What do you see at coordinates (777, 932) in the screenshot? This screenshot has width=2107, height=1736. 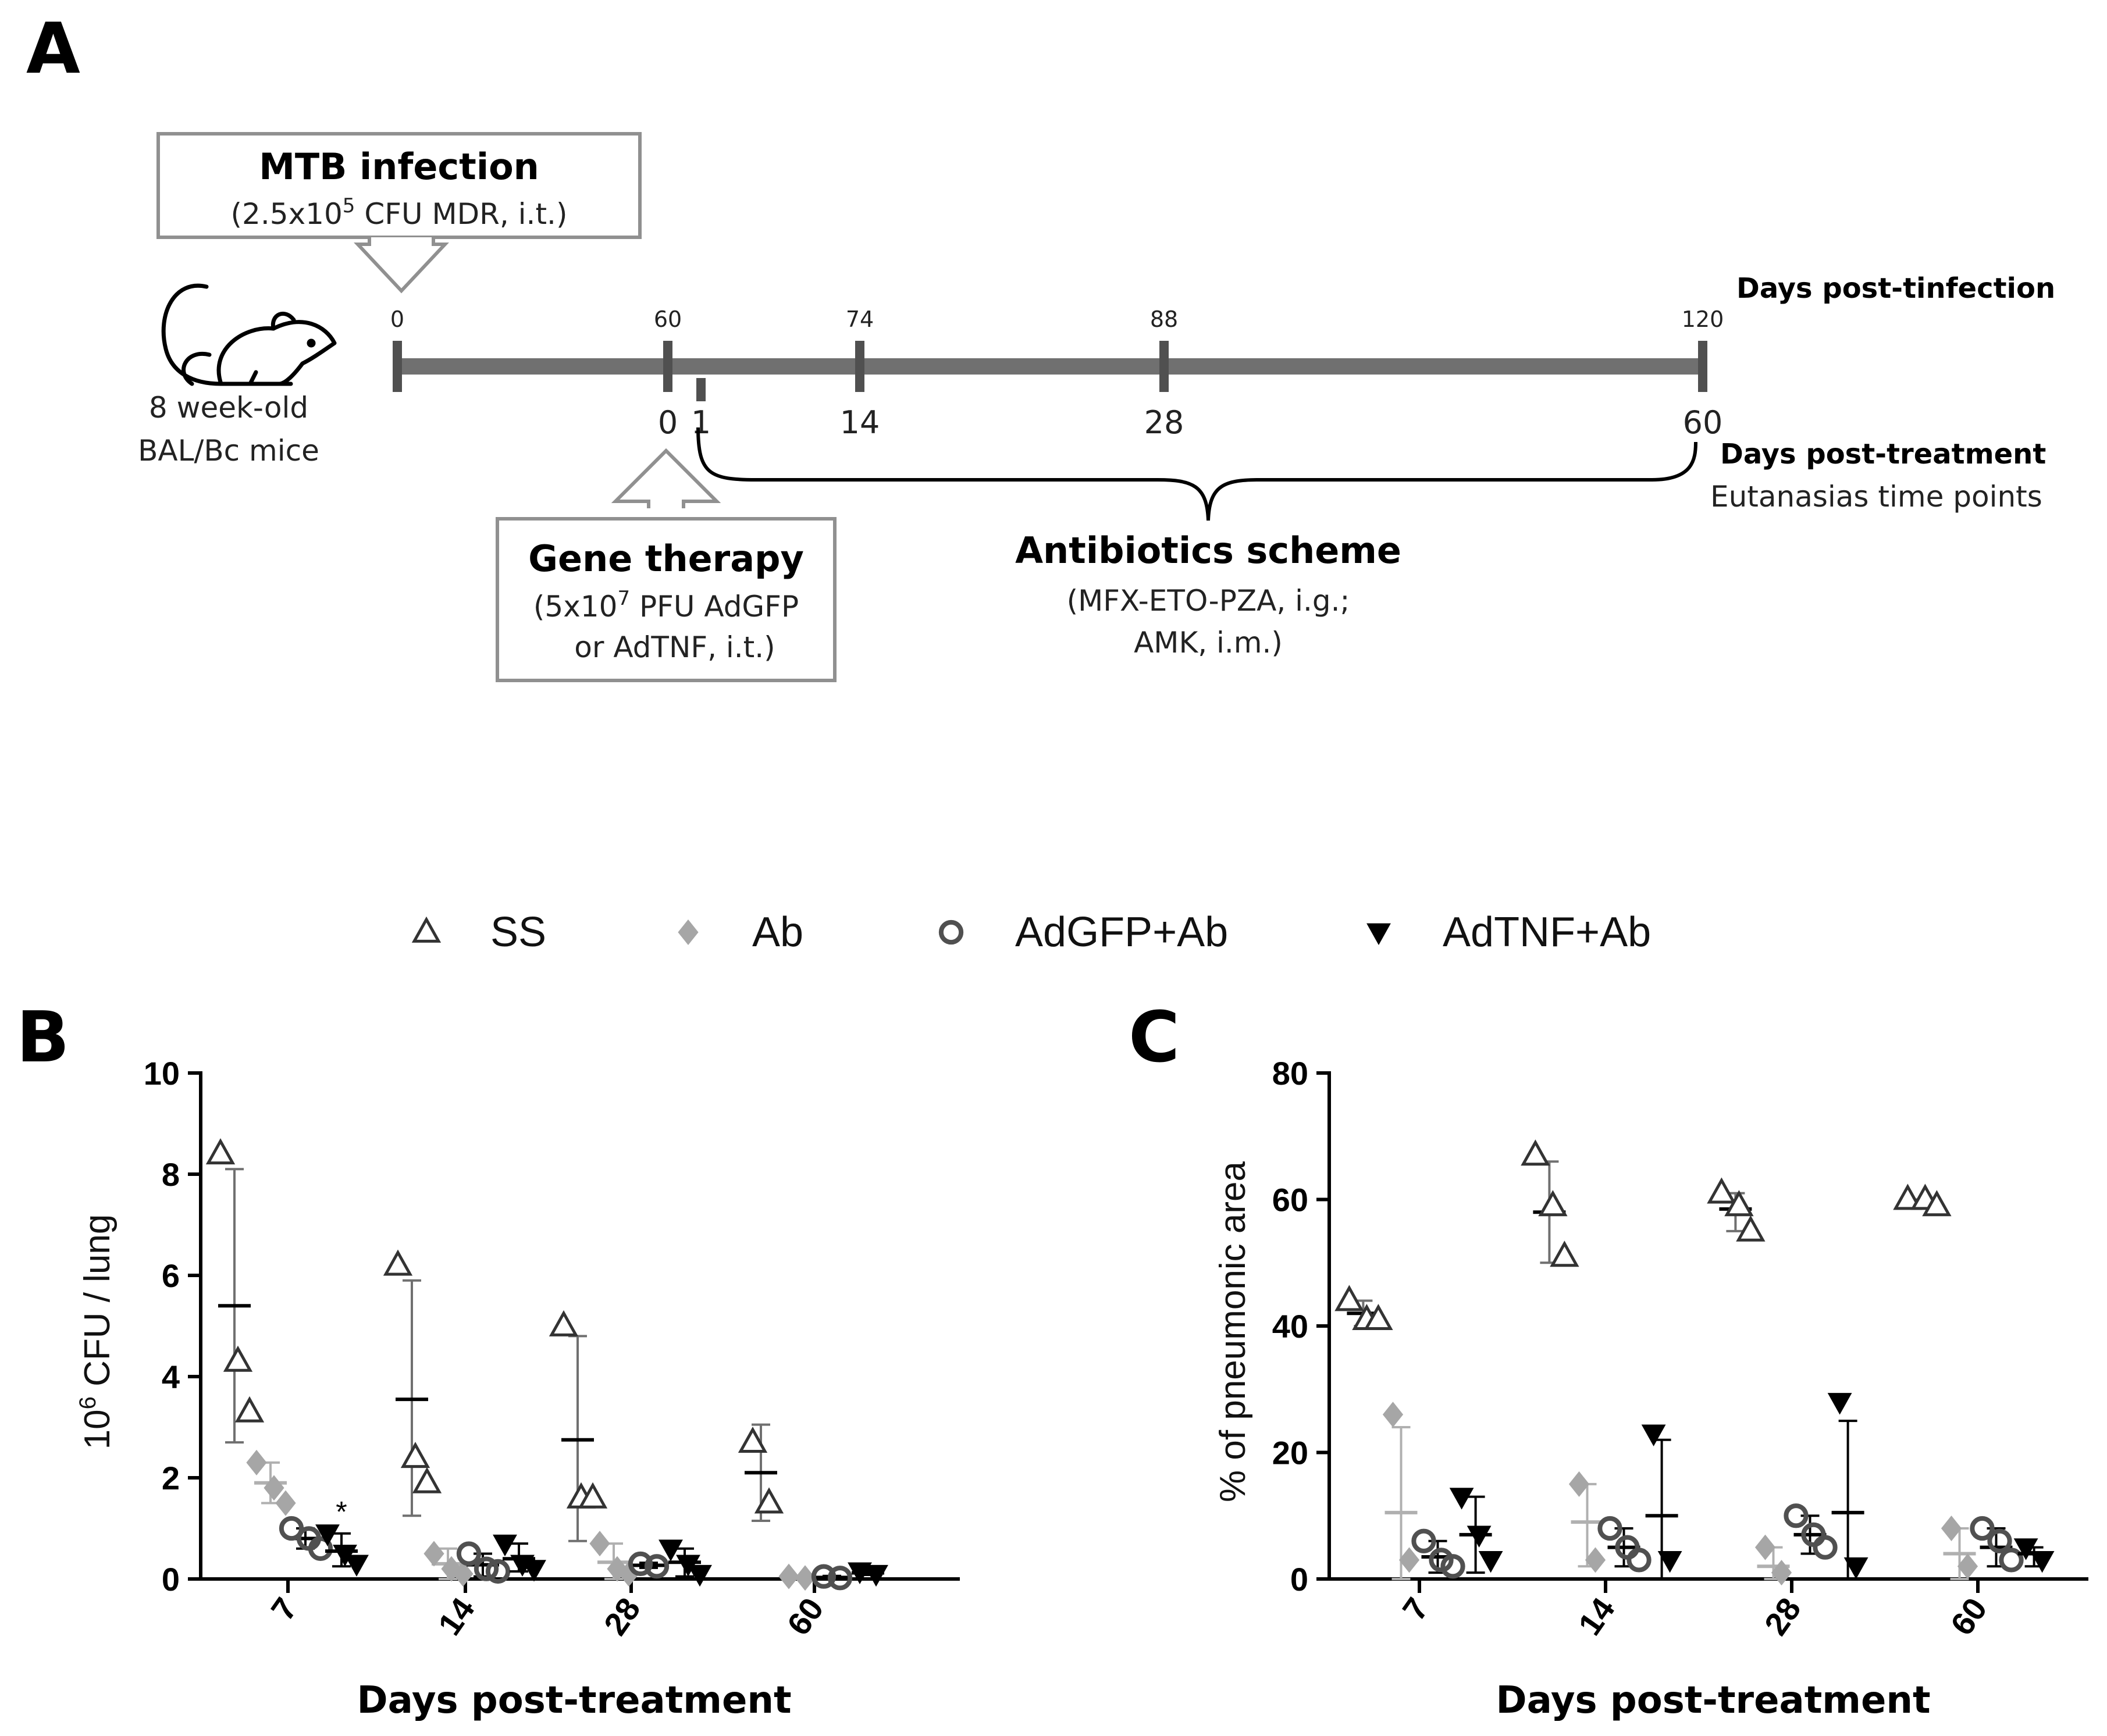 I see `legend-label: Ab` at bounding box center [777, 932].